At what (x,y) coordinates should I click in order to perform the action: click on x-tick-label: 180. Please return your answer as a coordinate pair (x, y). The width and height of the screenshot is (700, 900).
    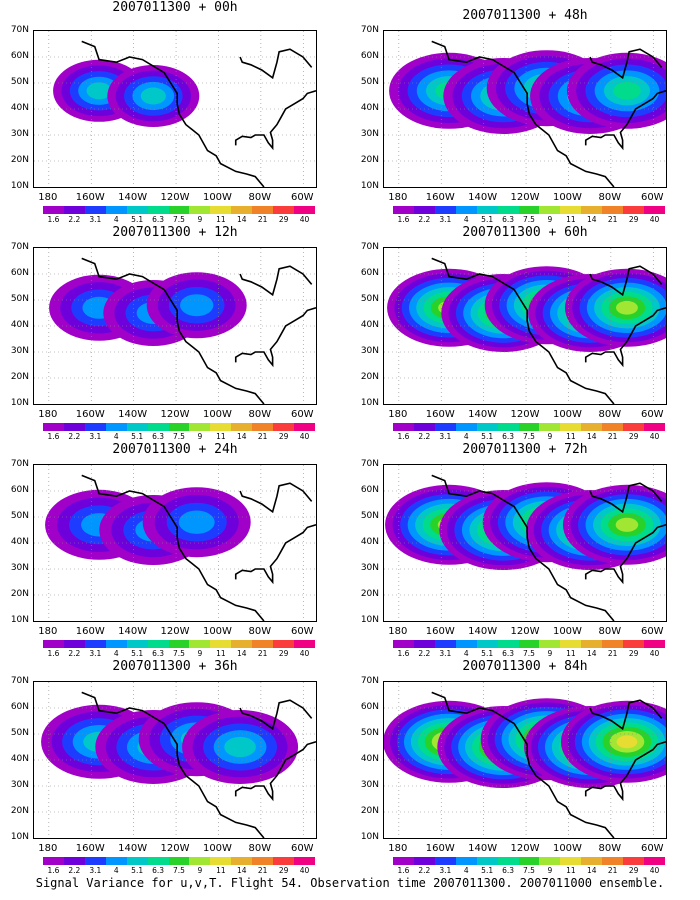
    Looking at the image, I should click on (398, 197).